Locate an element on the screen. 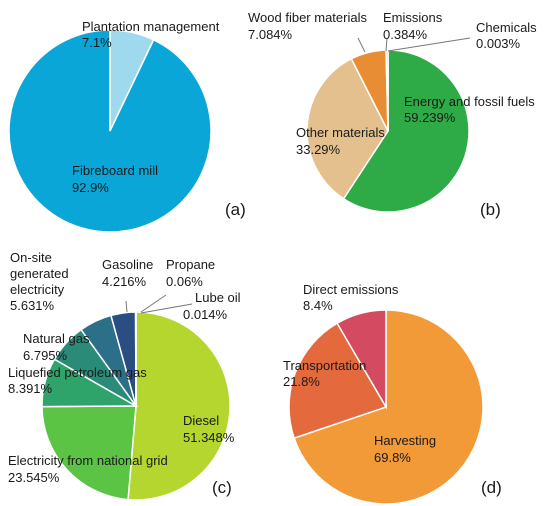  value-diesel: 51.348% is located at coordinates (209, 437).